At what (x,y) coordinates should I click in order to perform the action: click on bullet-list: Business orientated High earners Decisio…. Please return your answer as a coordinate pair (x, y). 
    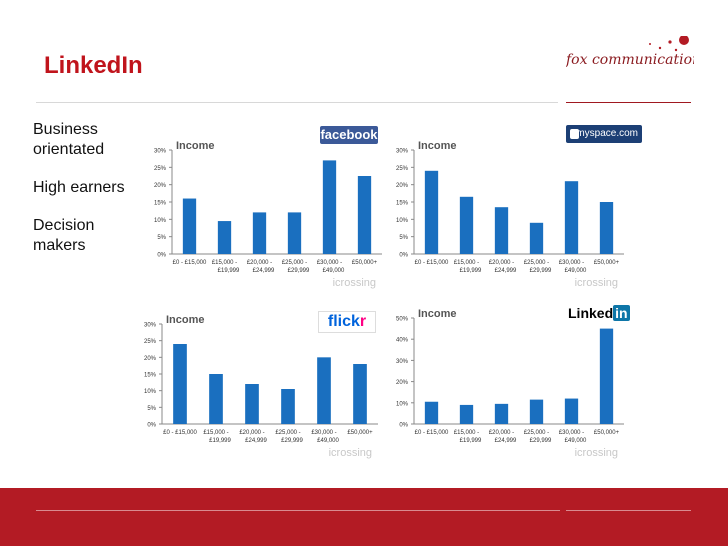
    Looking at the image, I should click on (79, 197).